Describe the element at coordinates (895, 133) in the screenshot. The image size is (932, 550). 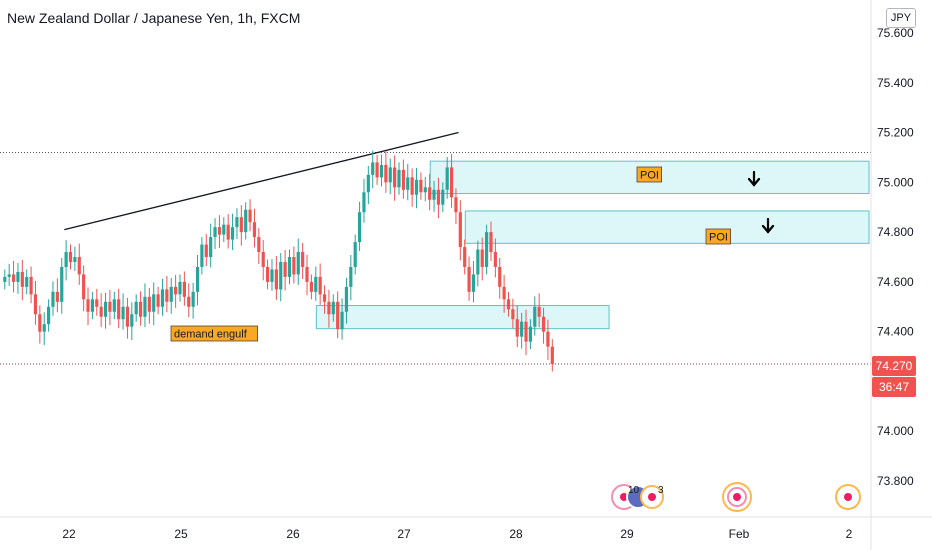
I see `y-tick-label: 75.200` at that location.